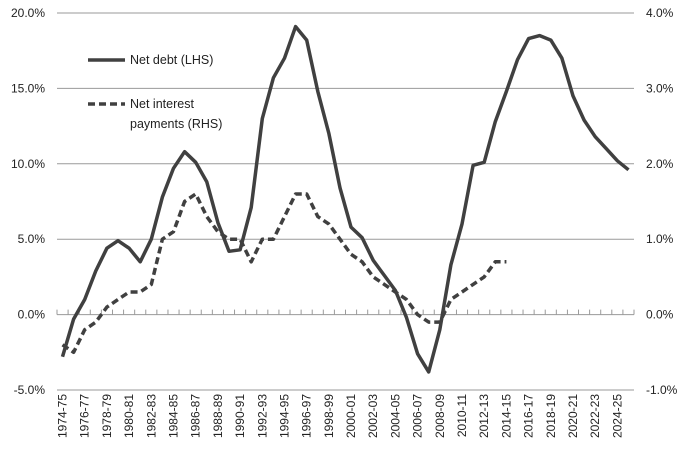 The image size is (697, 449). I want to click on right-axis-tick-label: -1.0%, so click(662, 390).